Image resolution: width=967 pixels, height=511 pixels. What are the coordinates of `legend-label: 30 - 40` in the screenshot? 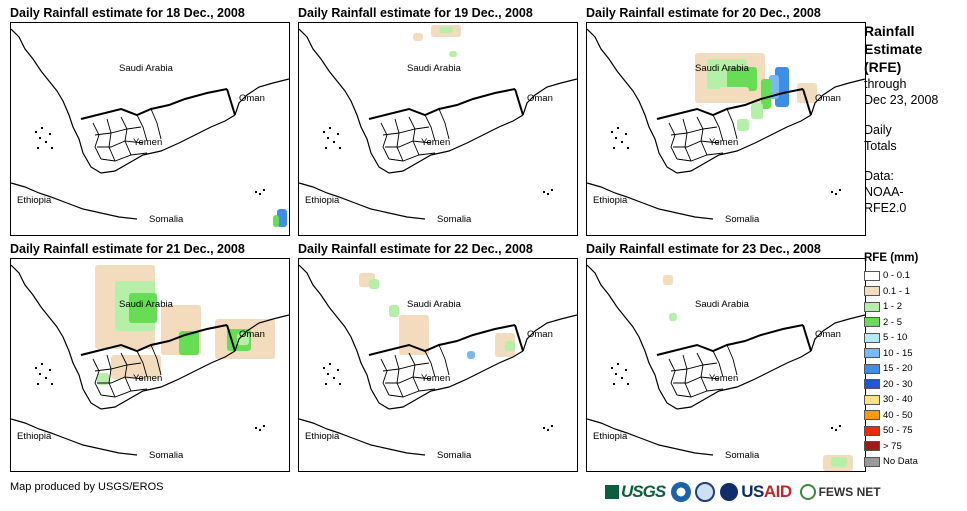 It's located at (898, 400).